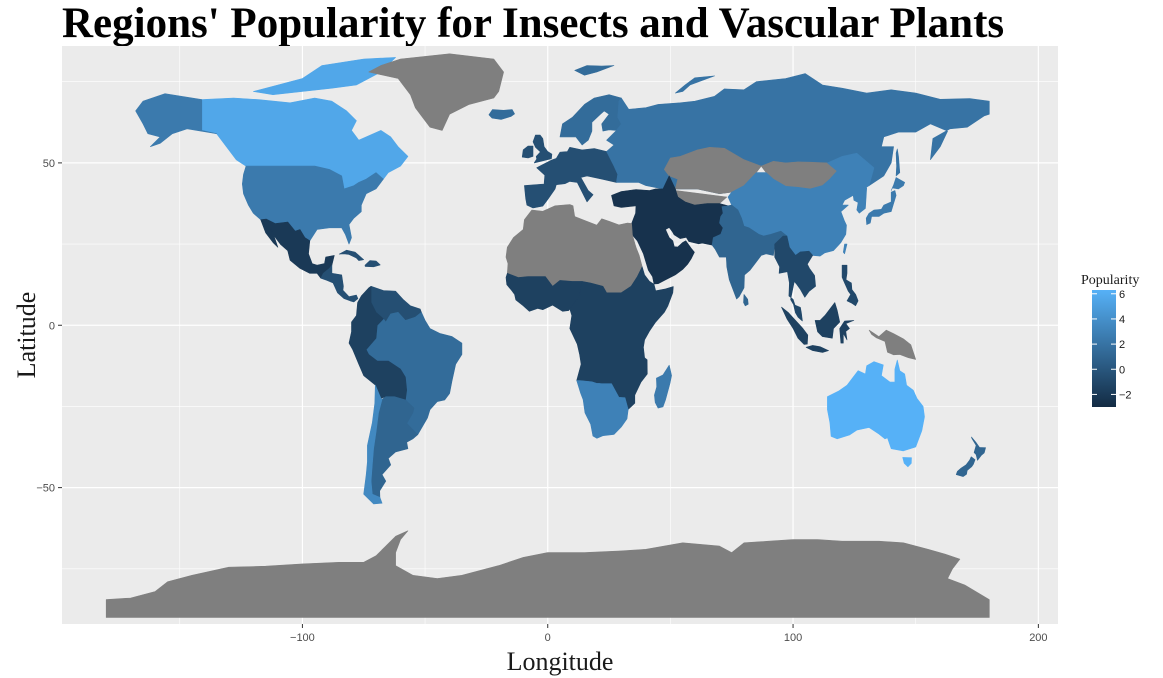 Image resolution: width=1163 pixels, height=678 pixels. I want to click on region-japan, so click(881, 207).